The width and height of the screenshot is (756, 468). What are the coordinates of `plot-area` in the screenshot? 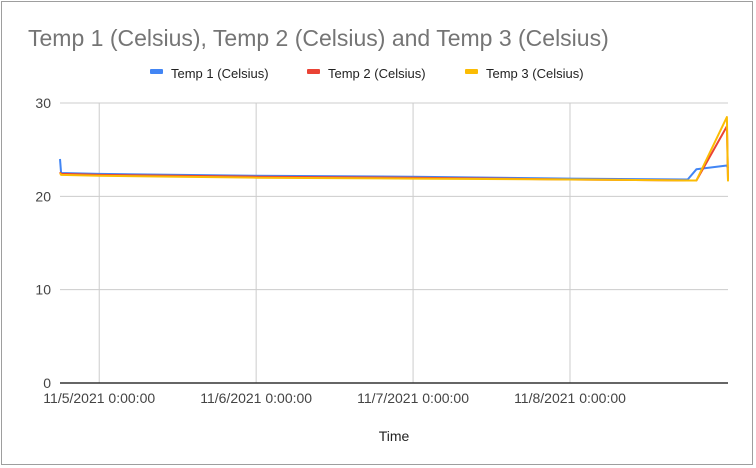 It's located at (394, 149).